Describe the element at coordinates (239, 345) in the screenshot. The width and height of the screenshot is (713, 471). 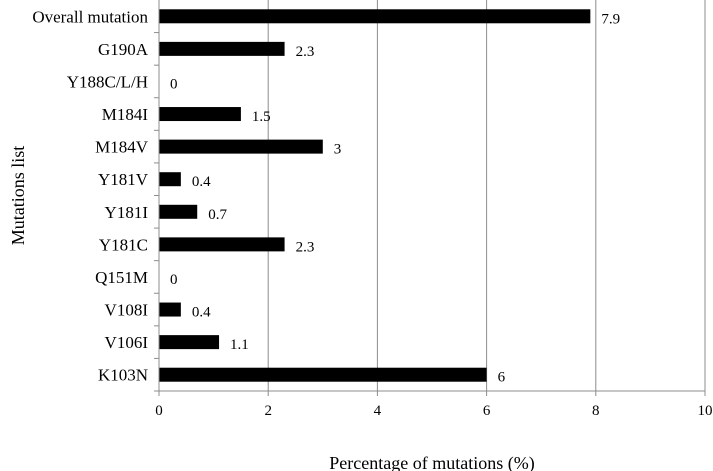
I see `data-label: 1.1` at that location.